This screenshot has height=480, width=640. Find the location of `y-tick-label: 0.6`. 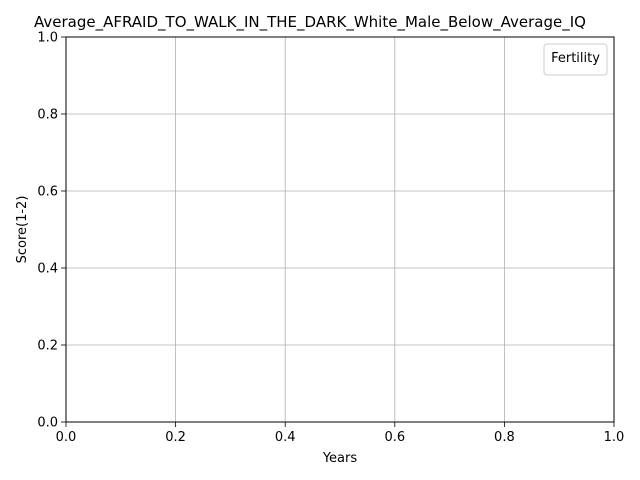

y-tick-label: 0.6 is located at coordinates (47, 192).